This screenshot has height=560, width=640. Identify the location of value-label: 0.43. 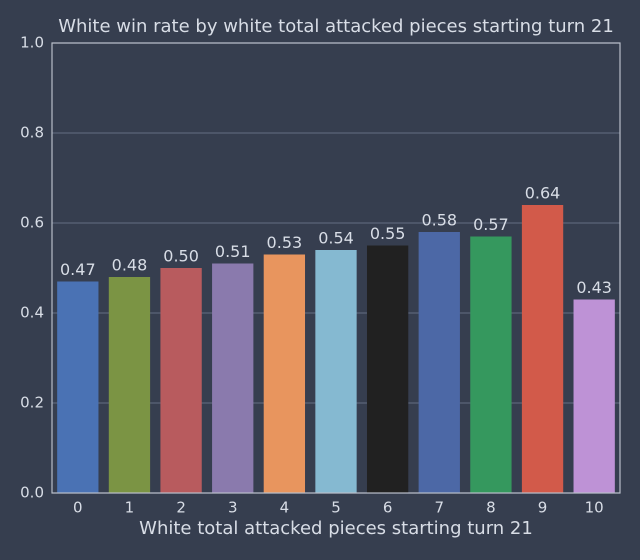
(594, 287).